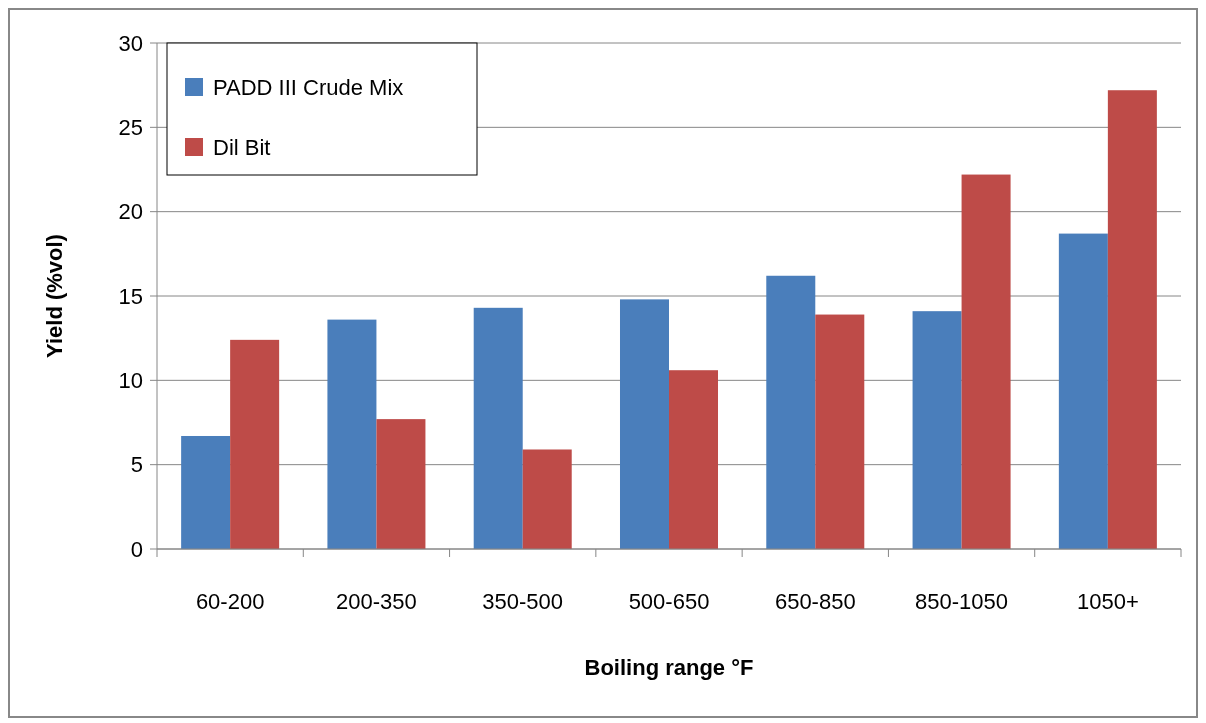  I want to click on x-tick-label: 350-500, so click(523, 601).